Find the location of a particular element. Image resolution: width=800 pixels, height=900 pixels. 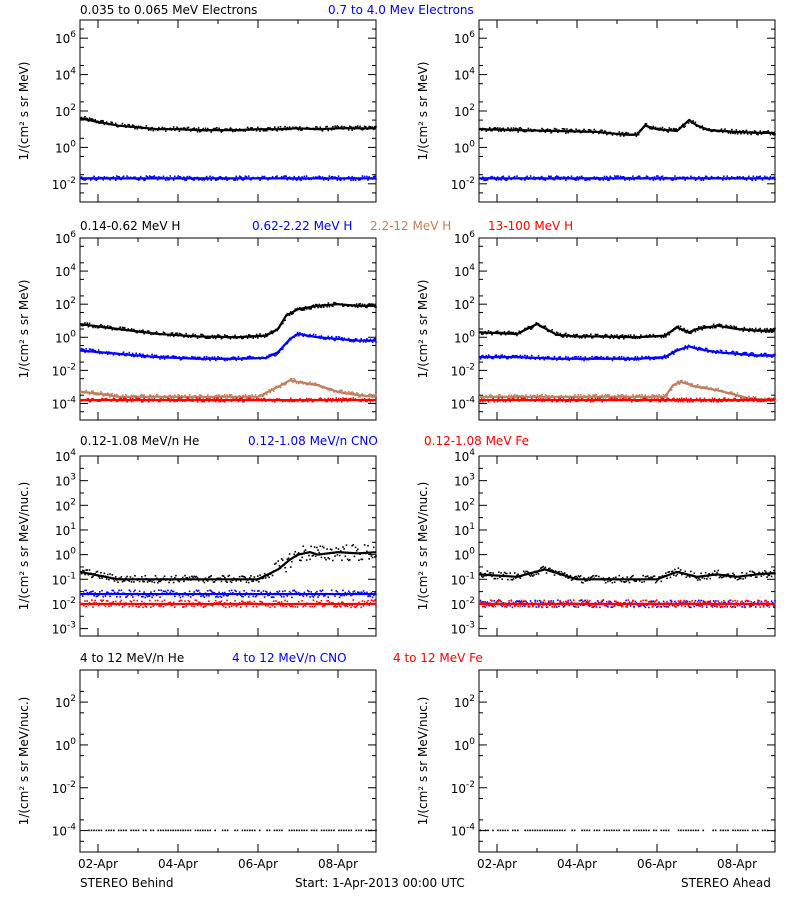

y-tick-label: 10⁰ is located at coordinates (464, 555).